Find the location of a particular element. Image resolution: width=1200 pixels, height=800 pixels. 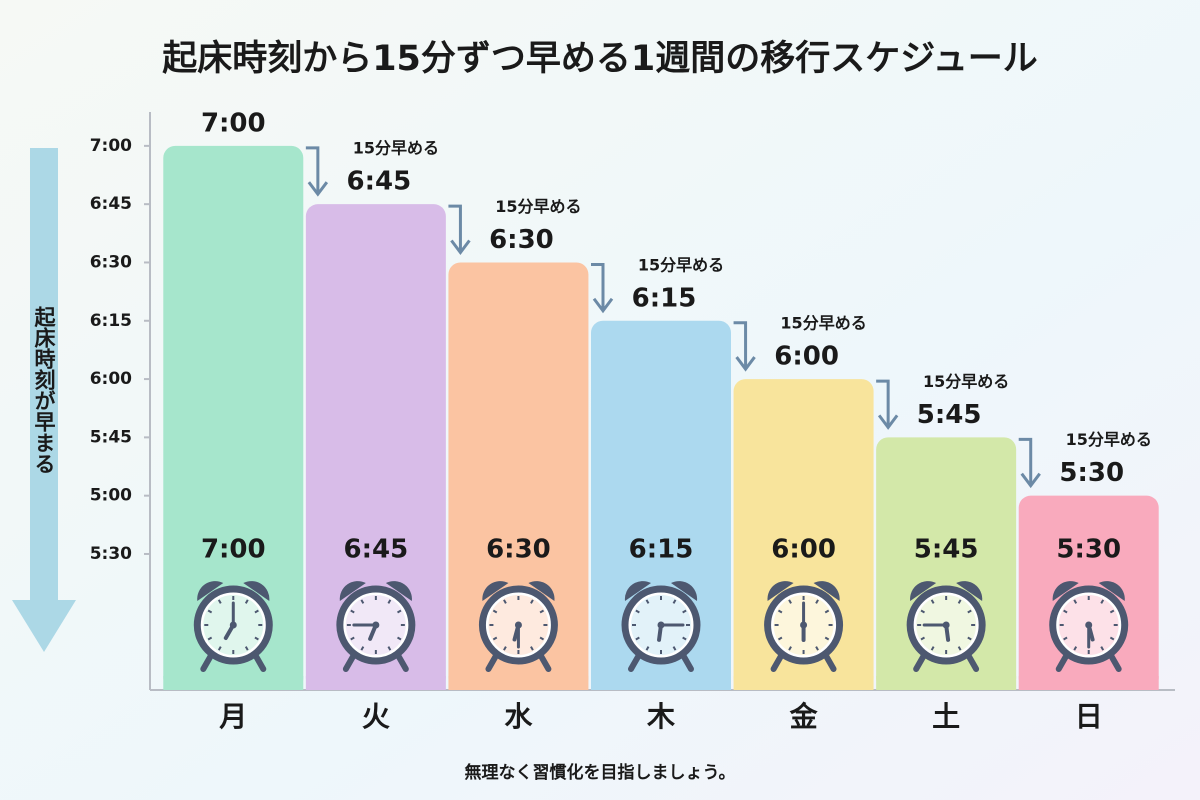

value-label: 5:30 is located at coordinates (1091, 473).